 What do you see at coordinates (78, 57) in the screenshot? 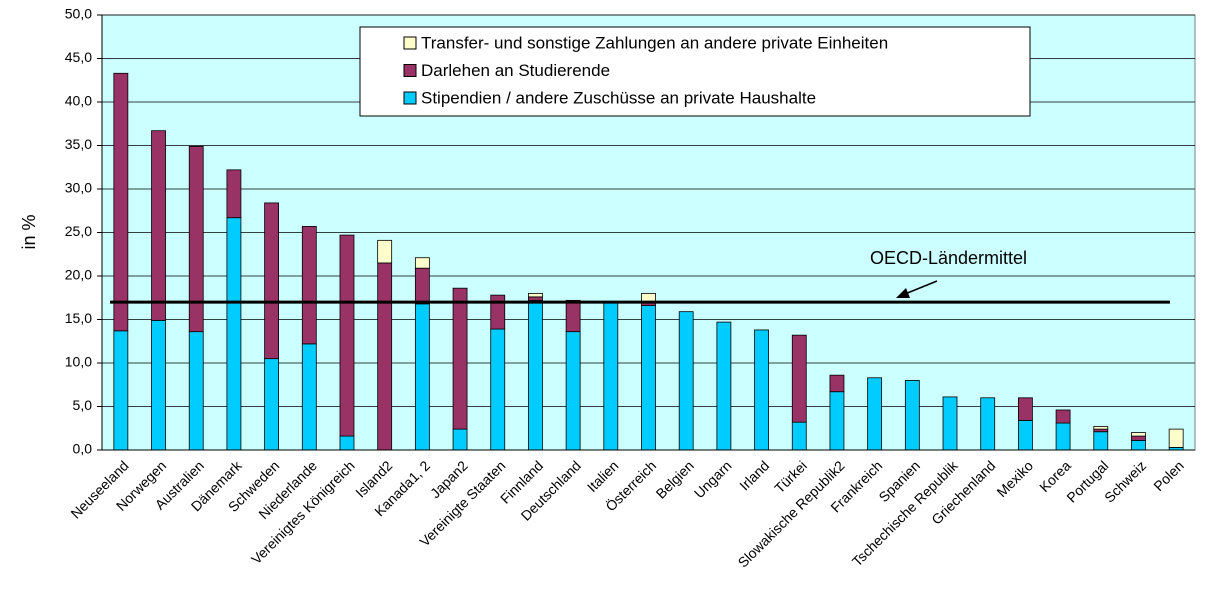
I see `y-tick-label: 45,0` at bounding box center [78, 57].